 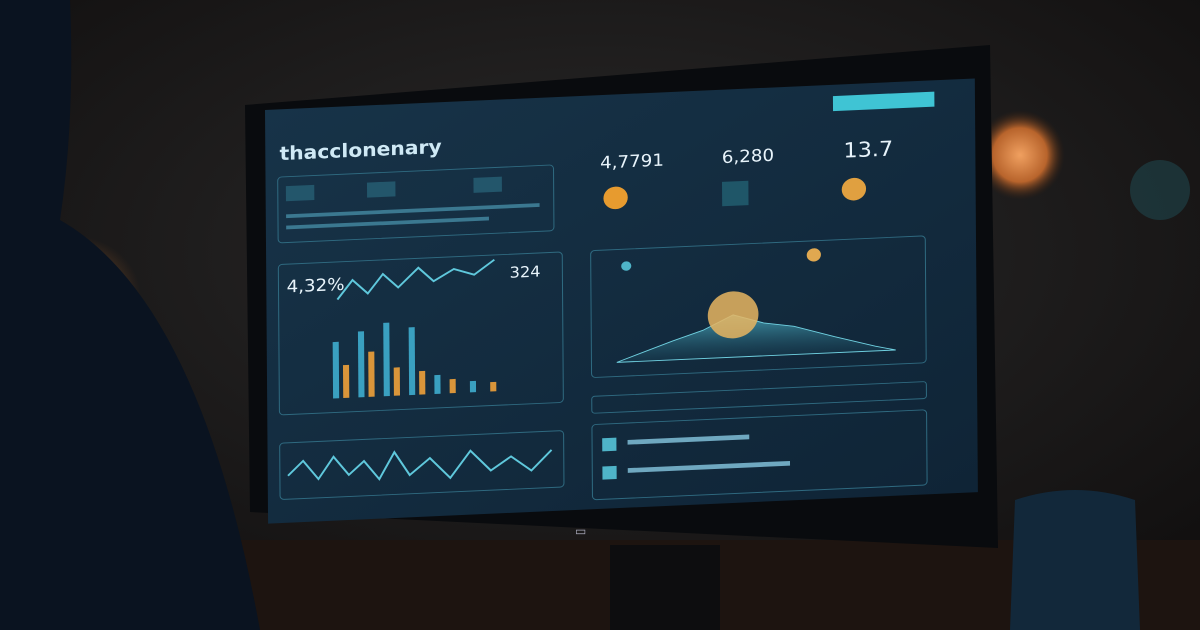 What do you see at coordinates (733, 315) in the screenshot?
I see `highlight` at bounding box center [733, 315].